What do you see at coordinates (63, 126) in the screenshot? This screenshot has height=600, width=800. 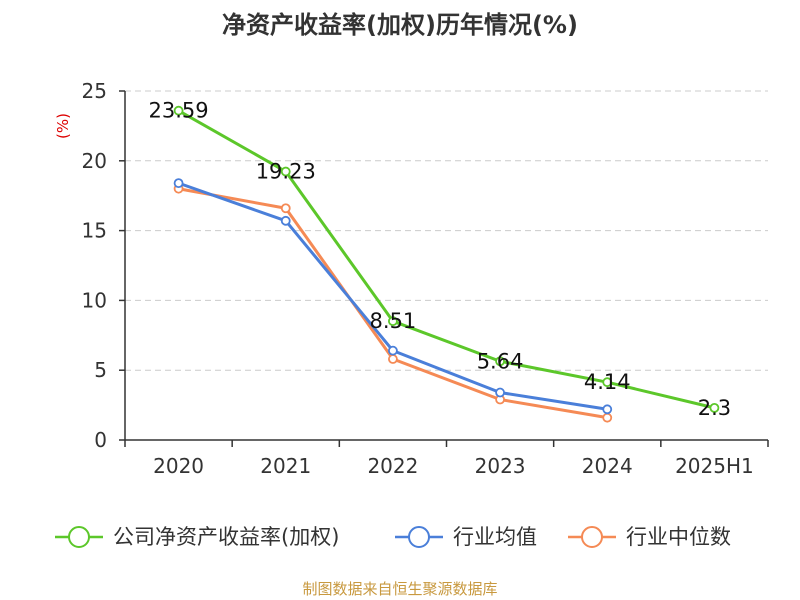 I see `y-axis-label: (%)` at bounding box center [63, 126].